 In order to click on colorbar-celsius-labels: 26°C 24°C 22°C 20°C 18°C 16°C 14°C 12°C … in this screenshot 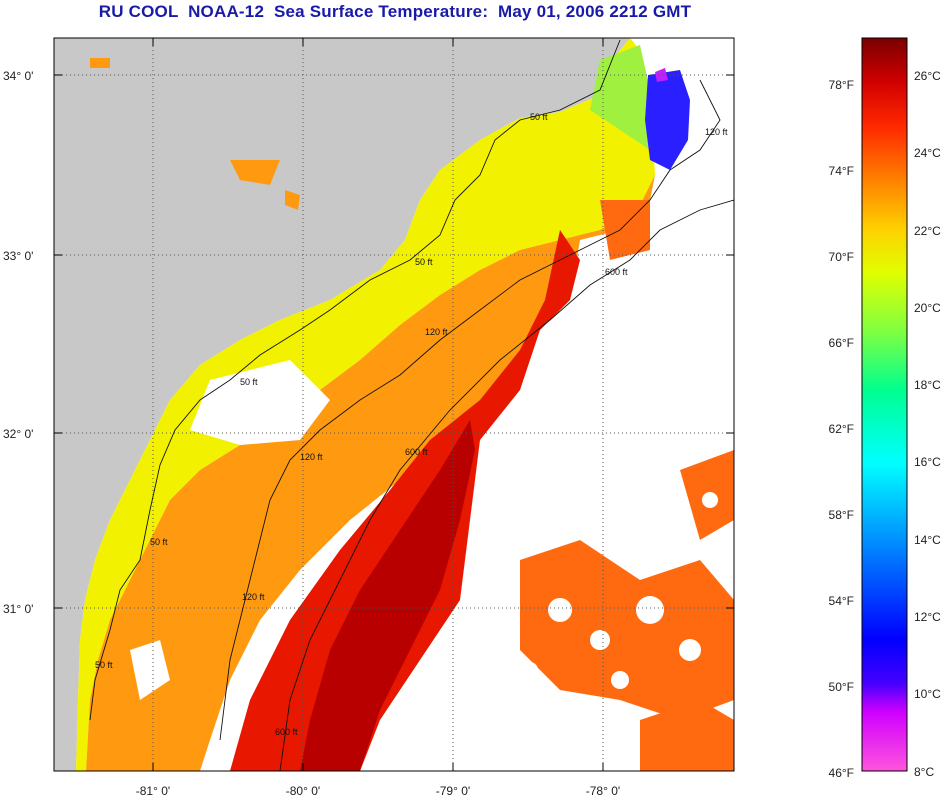, I will do `click(927, 424)`.